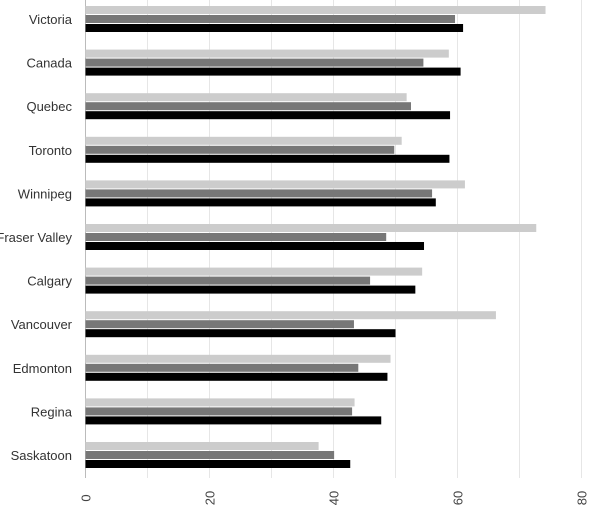  What do you see at coordinates (45, 193) in the screenshot?
I see `category-label: Winnipeg` at bounding box center [45, 193].